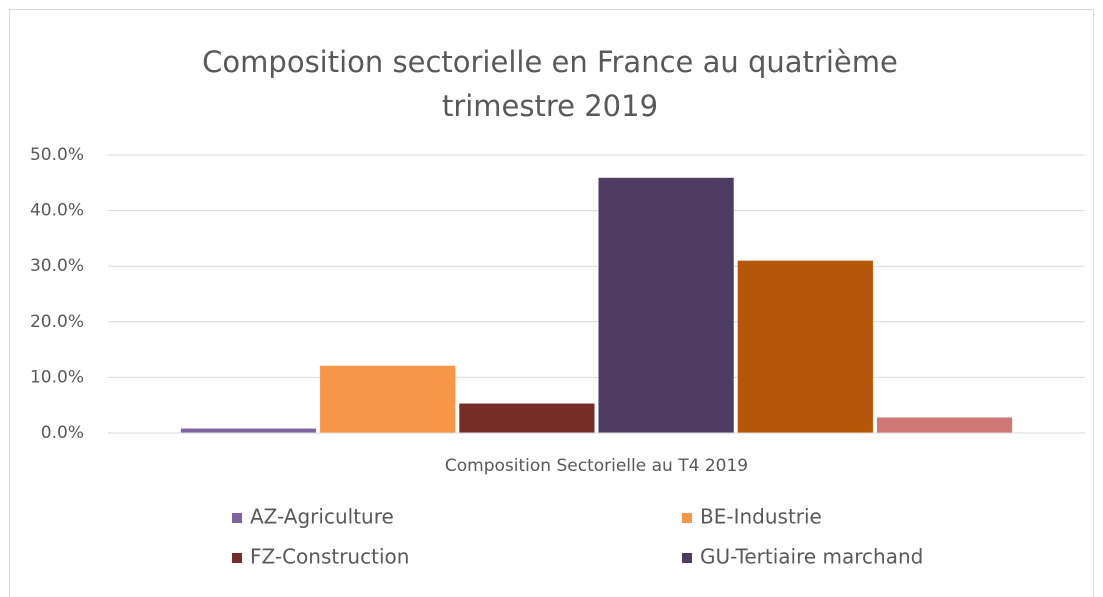  I want to click on y-tick-label: 0.0%, so click(62, 433).